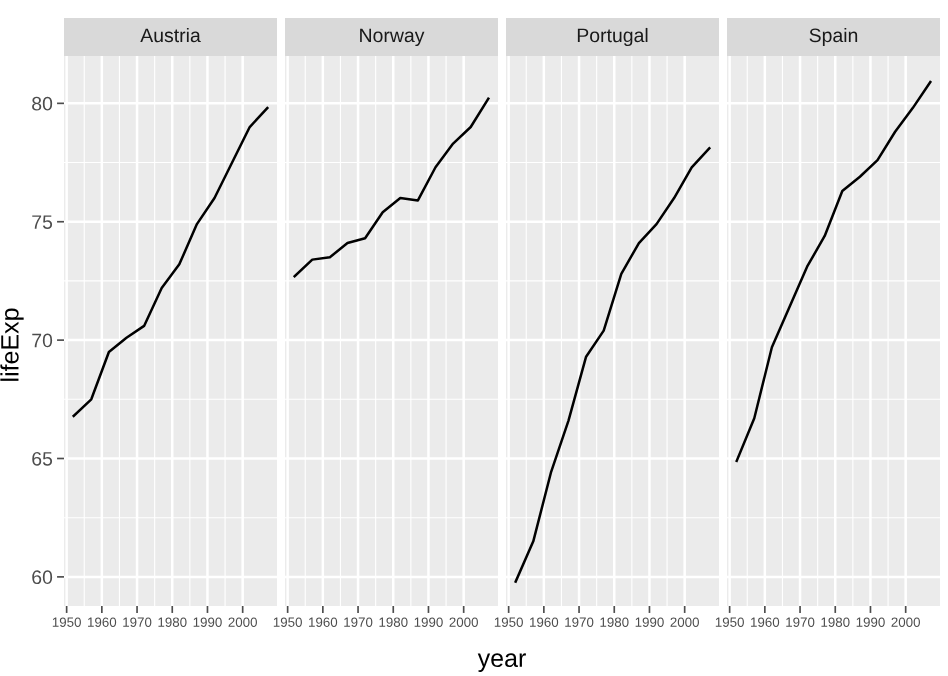 The height and width of the screenshot is (676, 948). I want to click on y-tick-label: 70, so click(42, 340).